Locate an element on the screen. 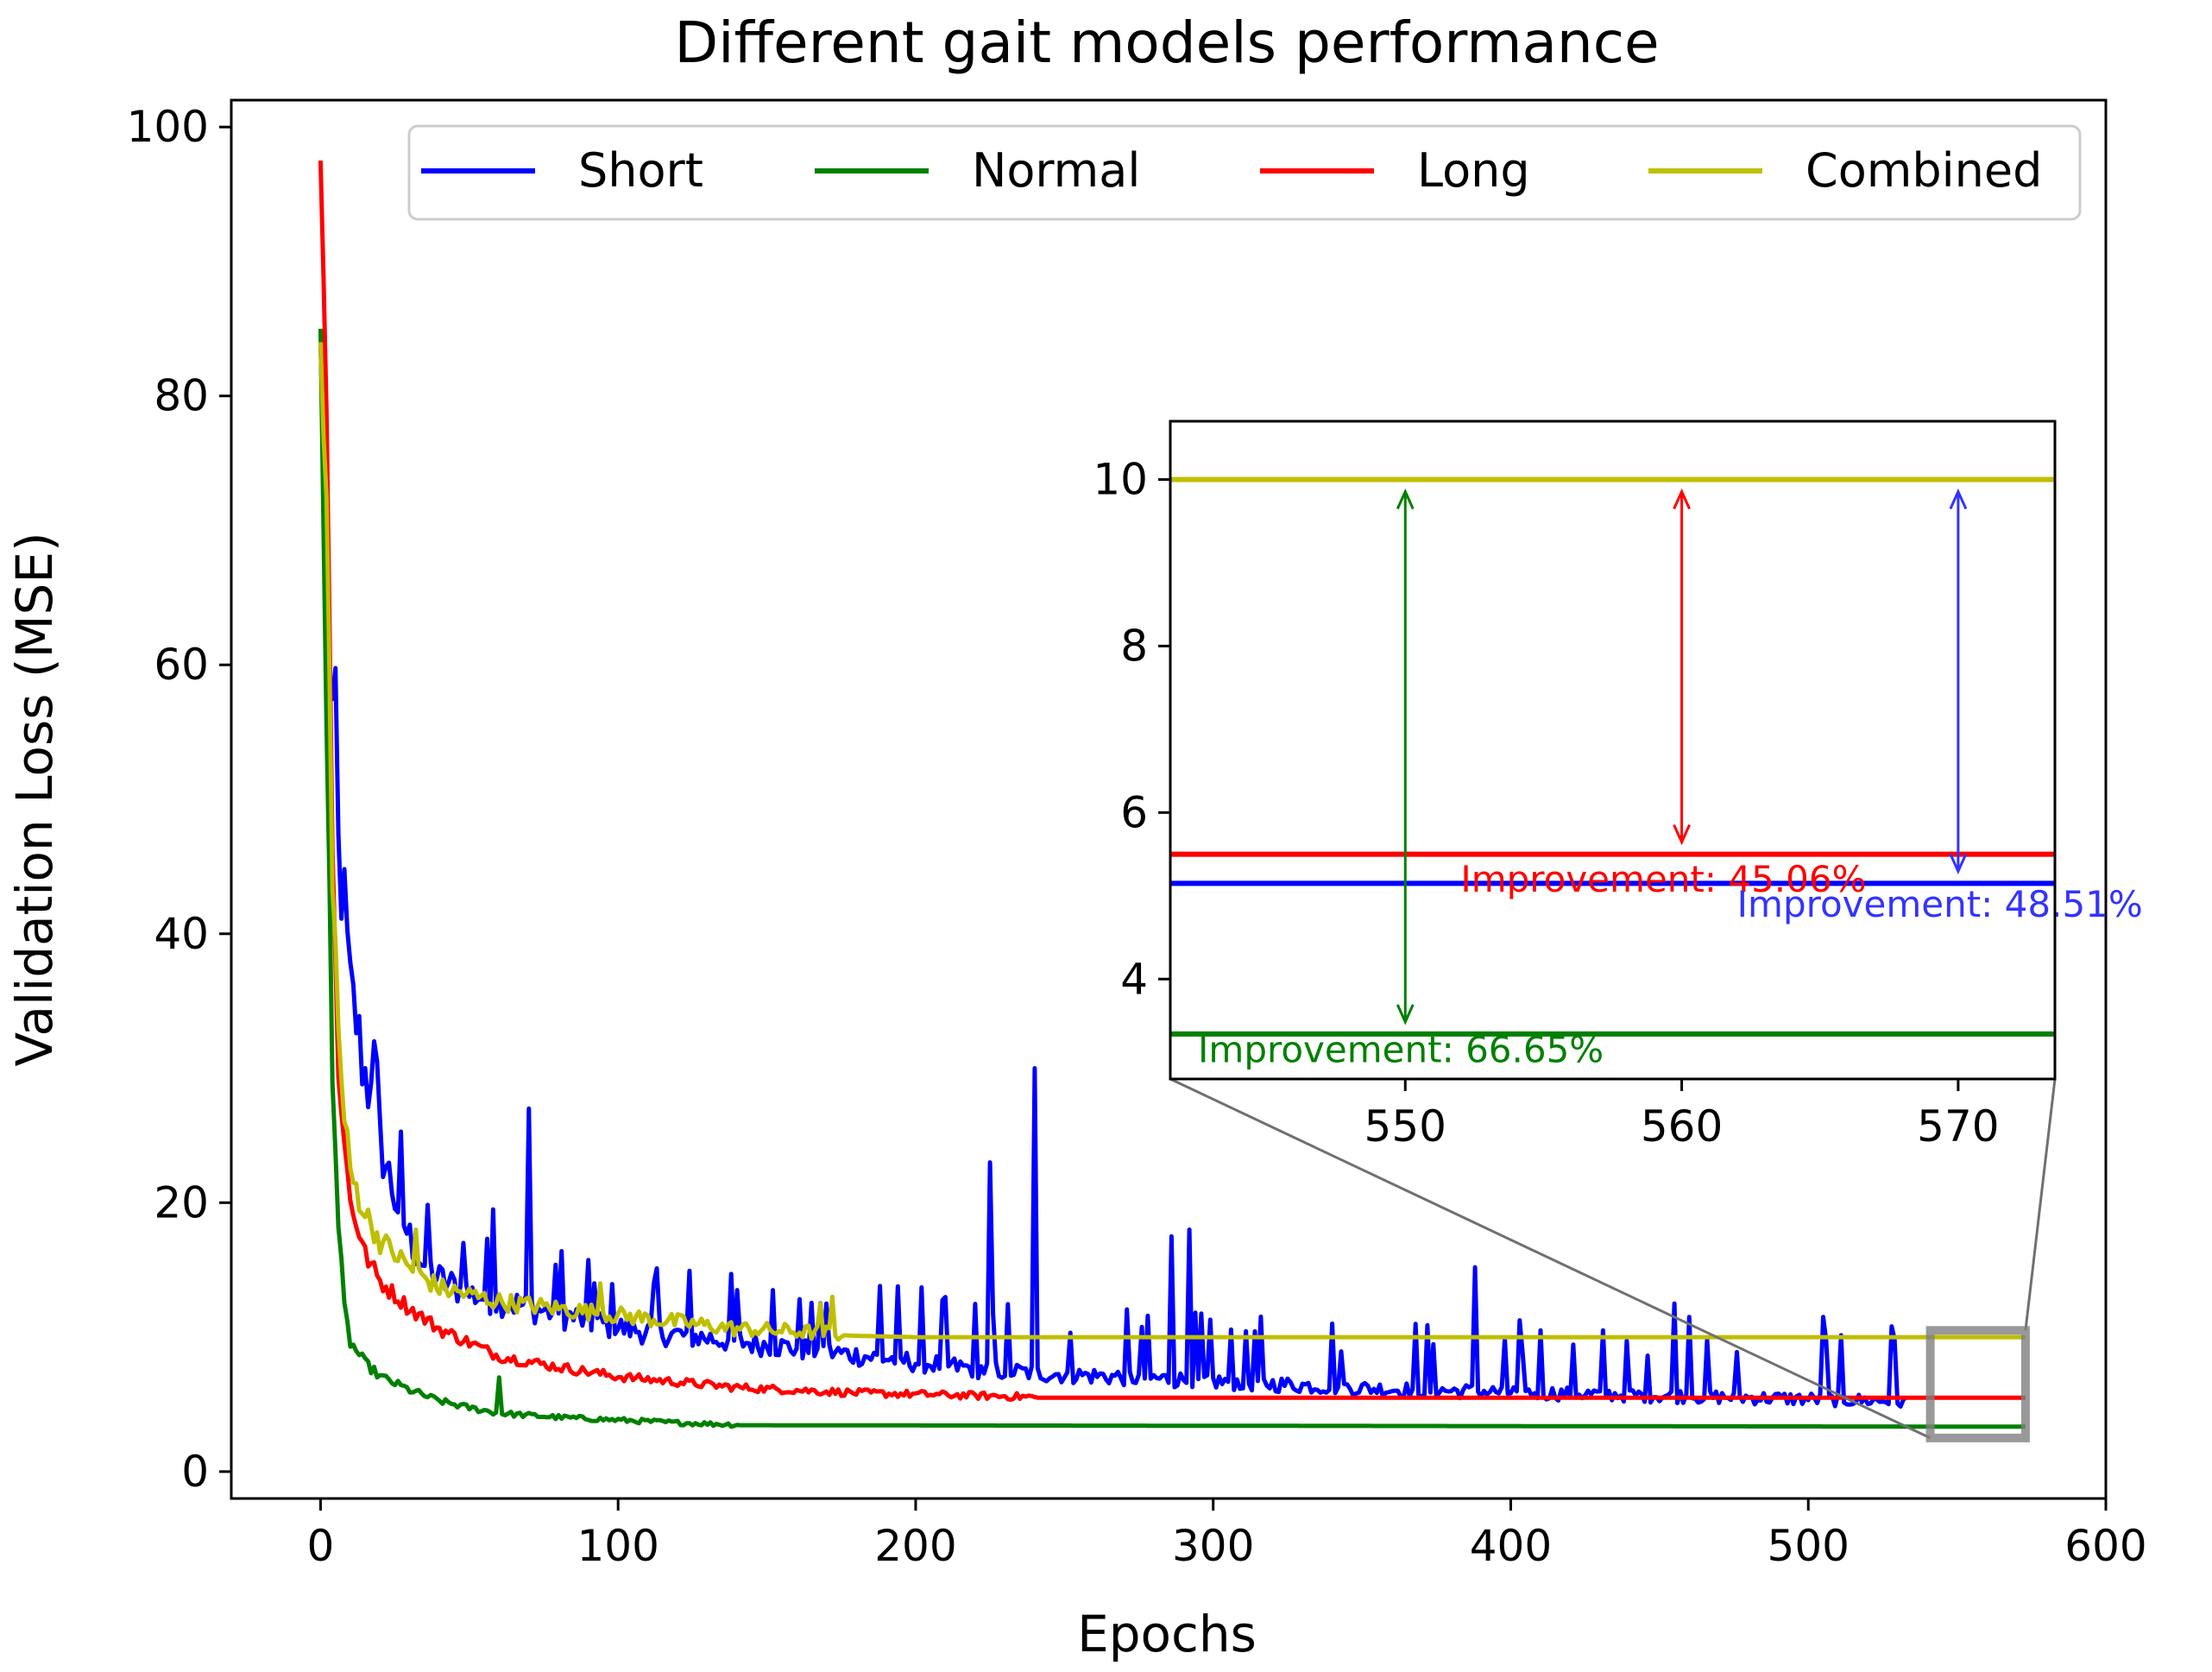 This screenshot has height=1672, width=2212. improvement-annotation: Improvement: 48.51% is located at coordinates (1940, 904).